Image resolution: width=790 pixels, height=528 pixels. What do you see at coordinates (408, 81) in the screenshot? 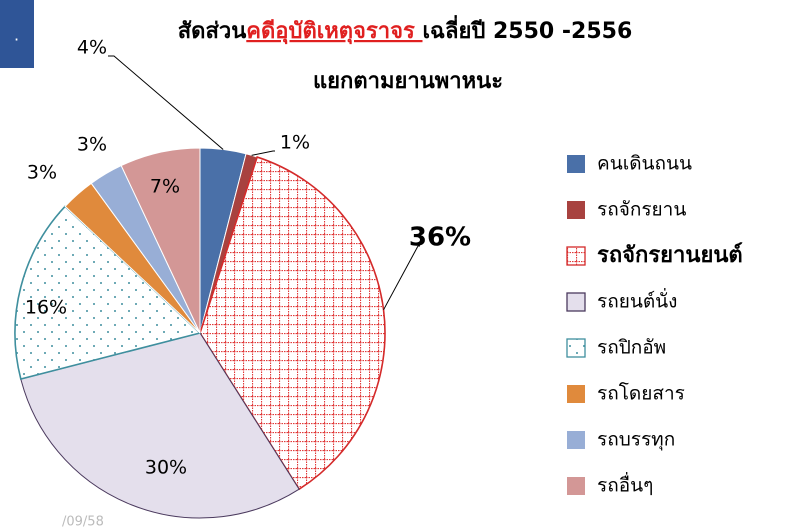
I see `chart-subtitle: แยกตามยานพาหนะ` at bounding box center [408, 81].